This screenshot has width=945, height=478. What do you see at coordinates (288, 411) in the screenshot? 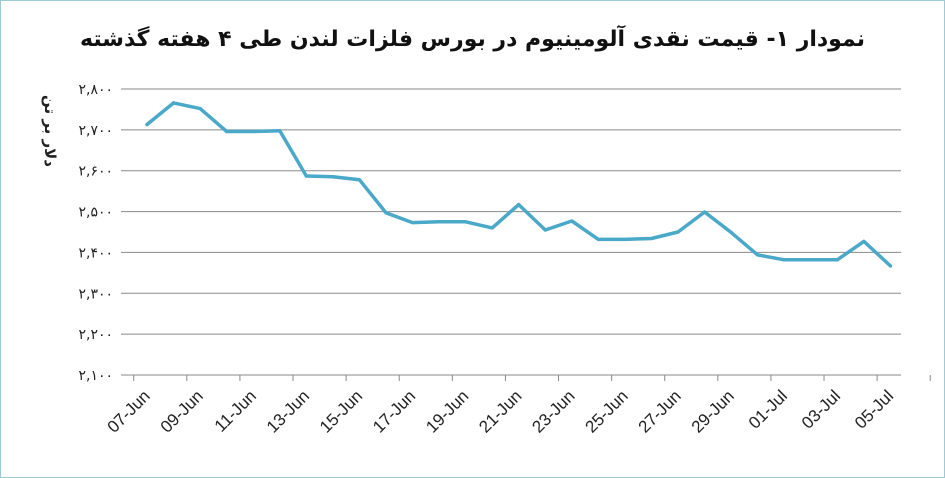
I see `x-tick-label: 13-Jun` at bounding box center [288, 411].